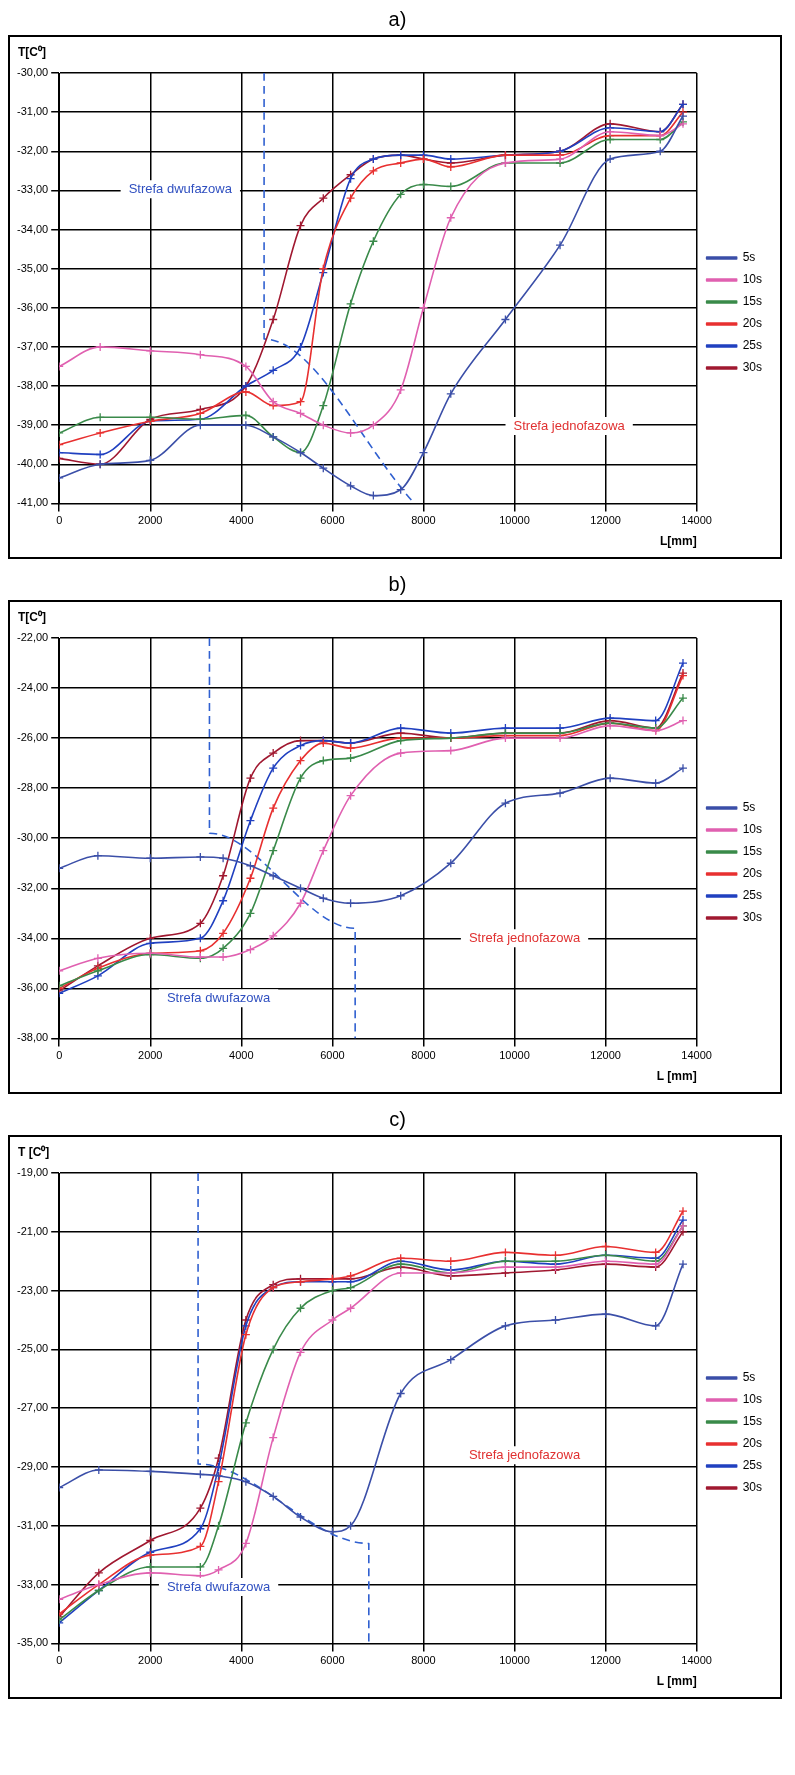  Describe the element at coordinates (32, 1466) in the screenshot. I see `y-tick-label: -29,00` at that location.